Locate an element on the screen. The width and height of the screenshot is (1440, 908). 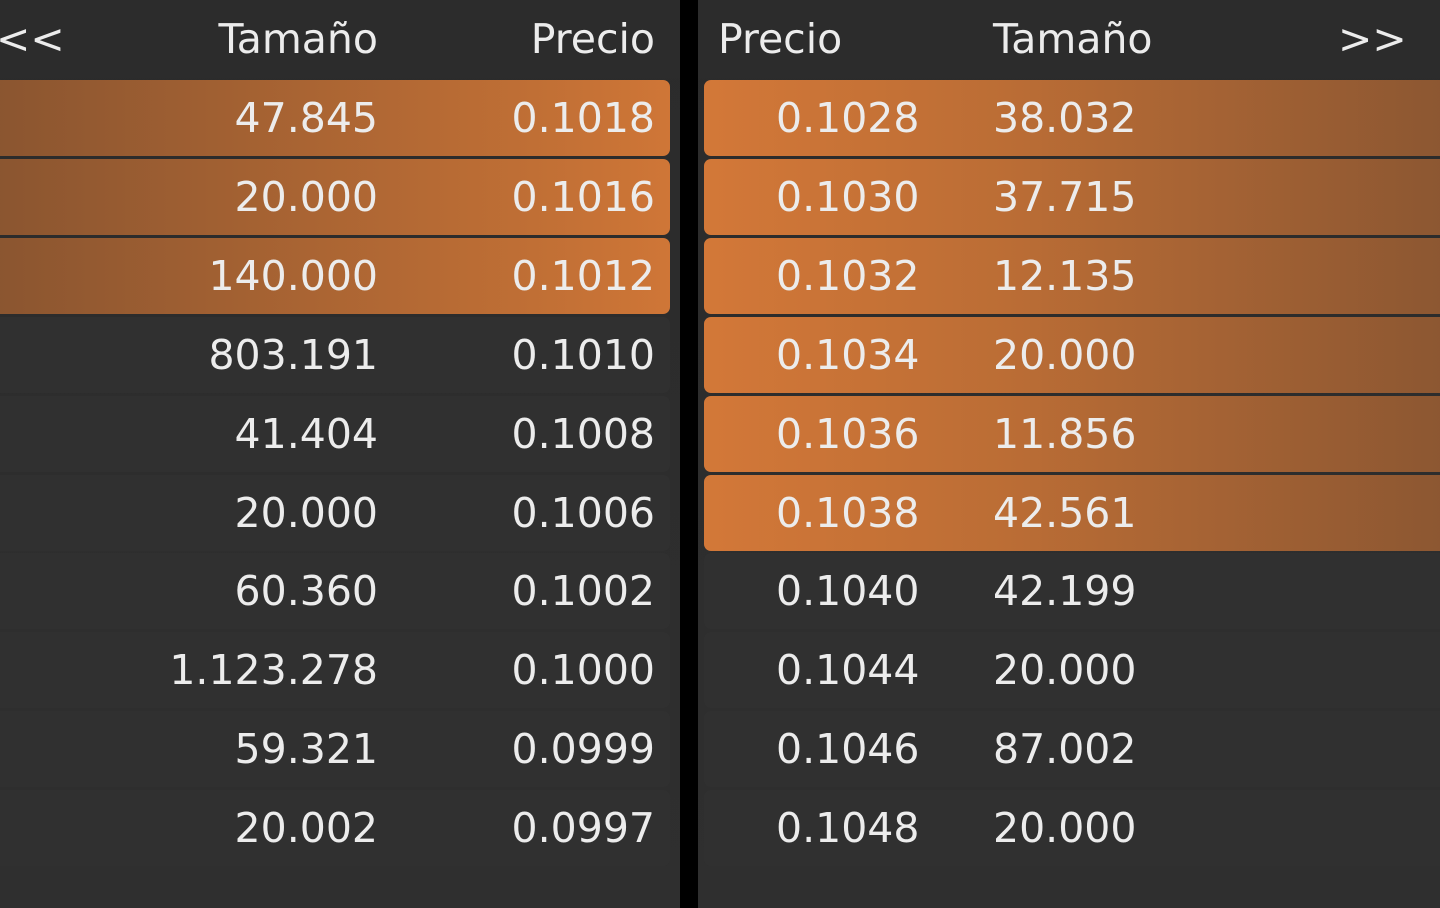
bid-size: 47.845 is located at coordinates (306, 118).